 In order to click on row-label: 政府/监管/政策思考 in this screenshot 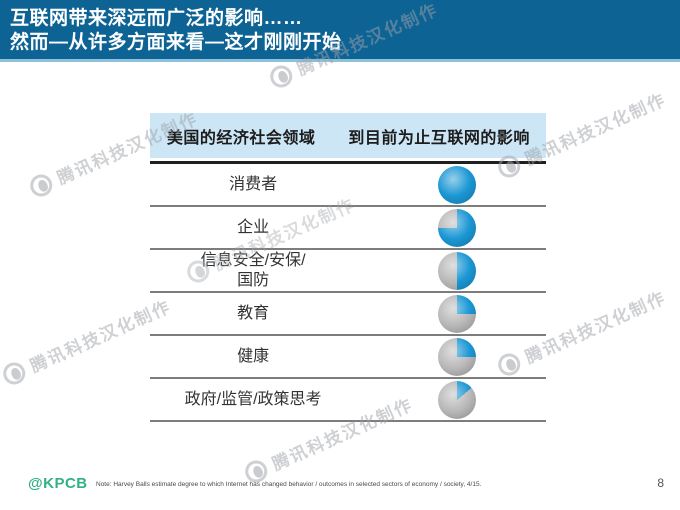, I will do `click(253, 399)`.